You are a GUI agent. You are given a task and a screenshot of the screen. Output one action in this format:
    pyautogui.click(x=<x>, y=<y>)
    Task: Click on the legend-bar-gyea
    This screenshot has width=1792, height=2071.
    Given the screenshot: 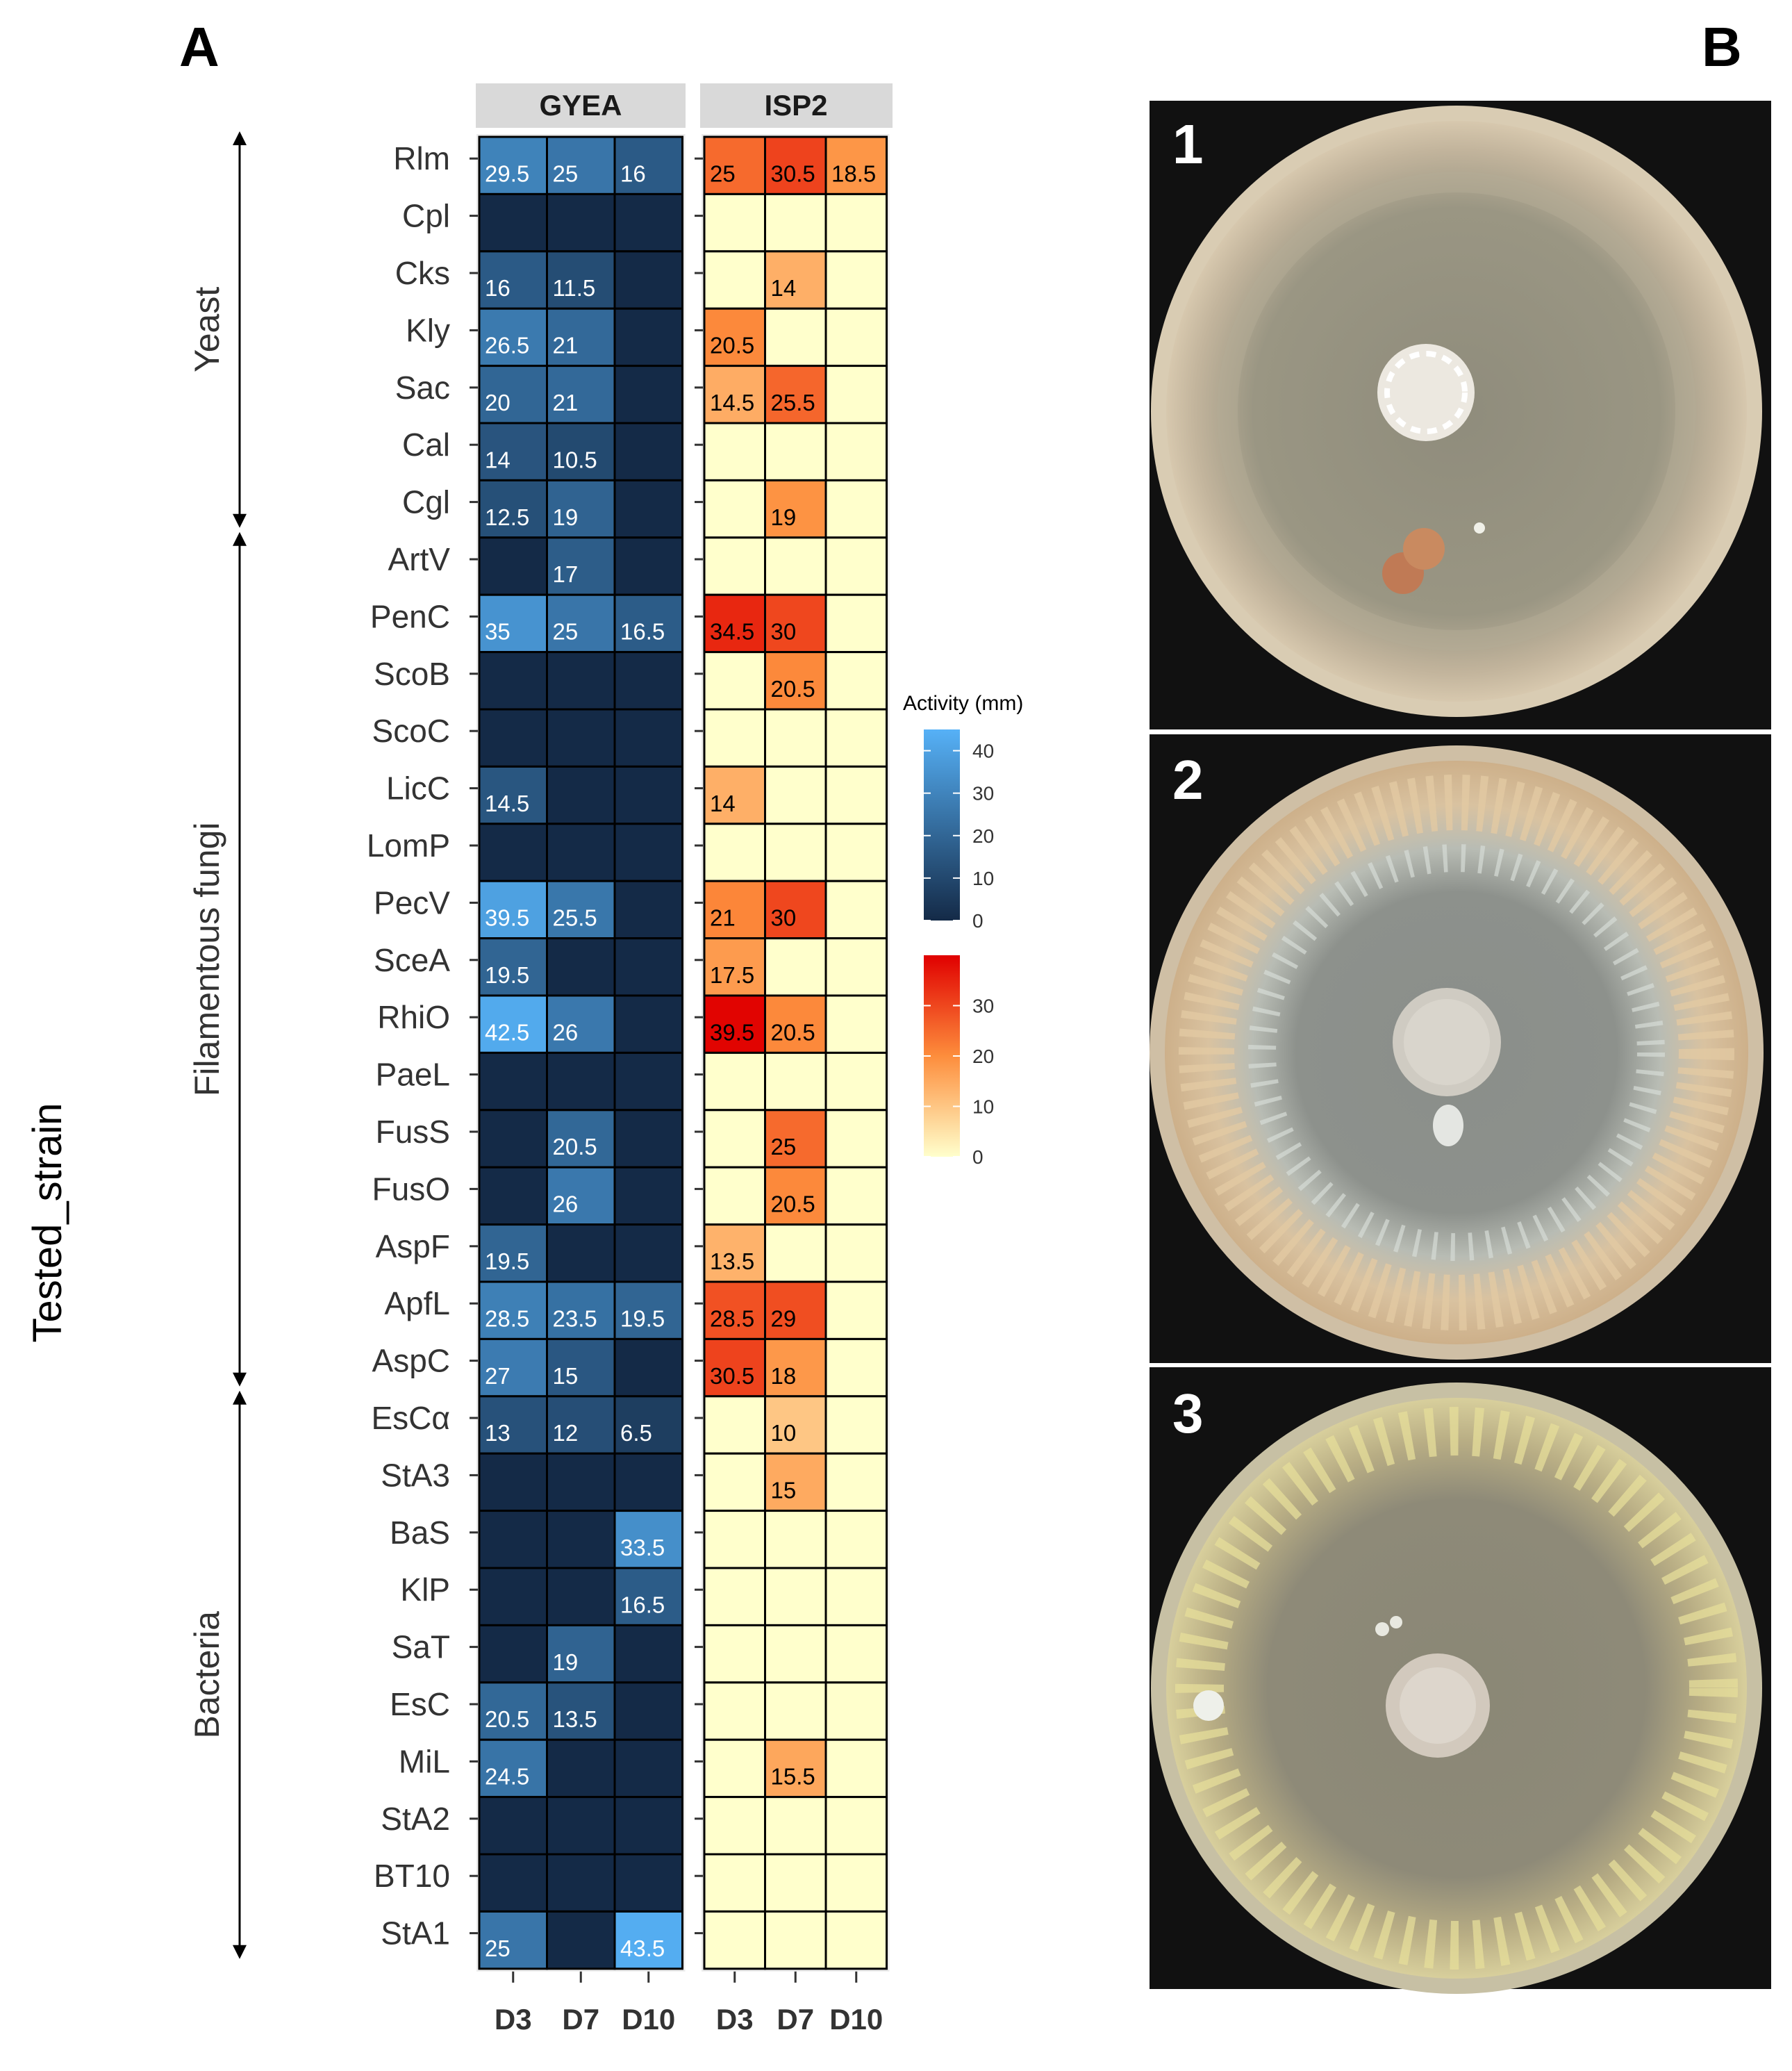 What is the action you would take?
    pyautogui.click(x=942, y=825)
    